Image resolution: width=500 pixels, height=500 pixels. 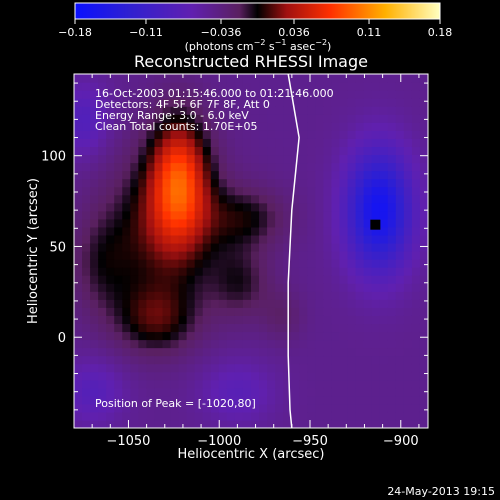 I want to click on y-tick-label: 100, so click(x=53, y=157).